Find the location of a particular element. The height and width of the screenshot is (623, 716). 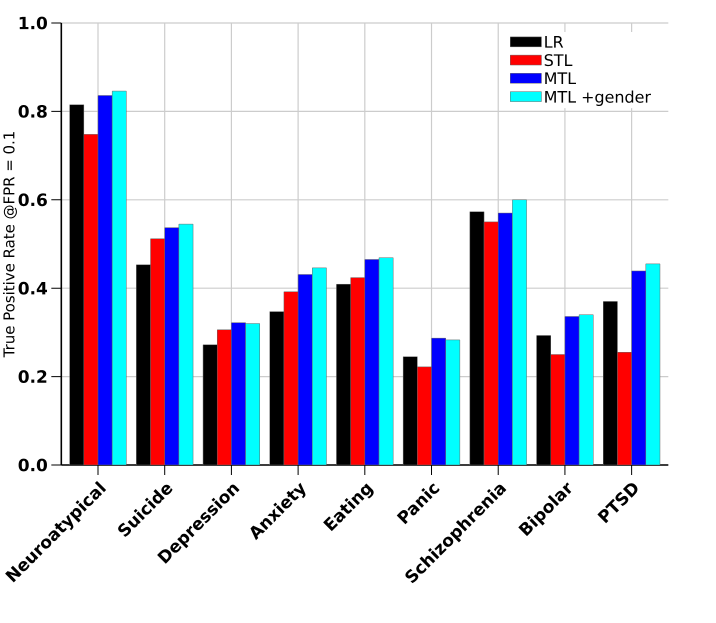

y-tick-label: 0.6 is located at coordinates (32, 199).